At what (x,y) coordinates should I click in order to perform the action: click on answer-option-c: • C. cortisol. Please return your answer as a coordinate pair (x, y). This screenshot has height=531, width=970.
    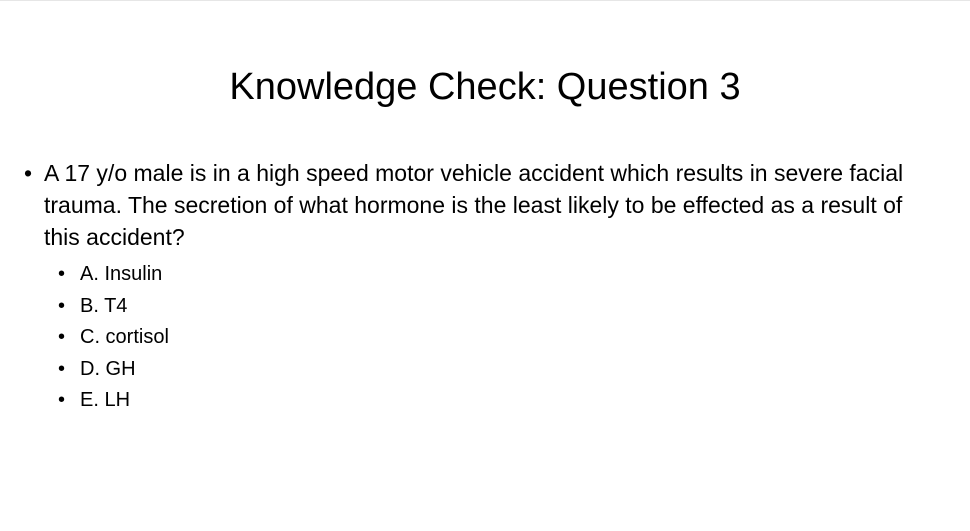
    Looking at the image, I should click on (497, 338).